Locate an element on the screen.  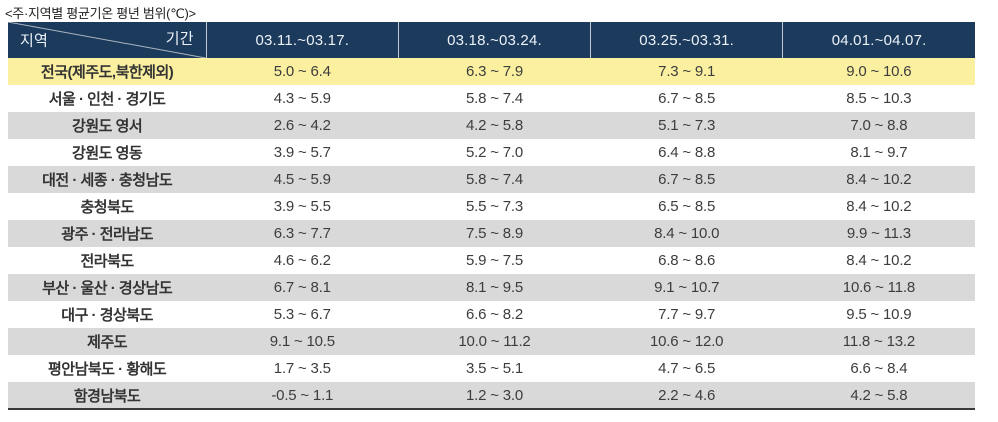
temperature-range-cell: 7.0 ~ 8.8 is located at coordinates (879, 125).